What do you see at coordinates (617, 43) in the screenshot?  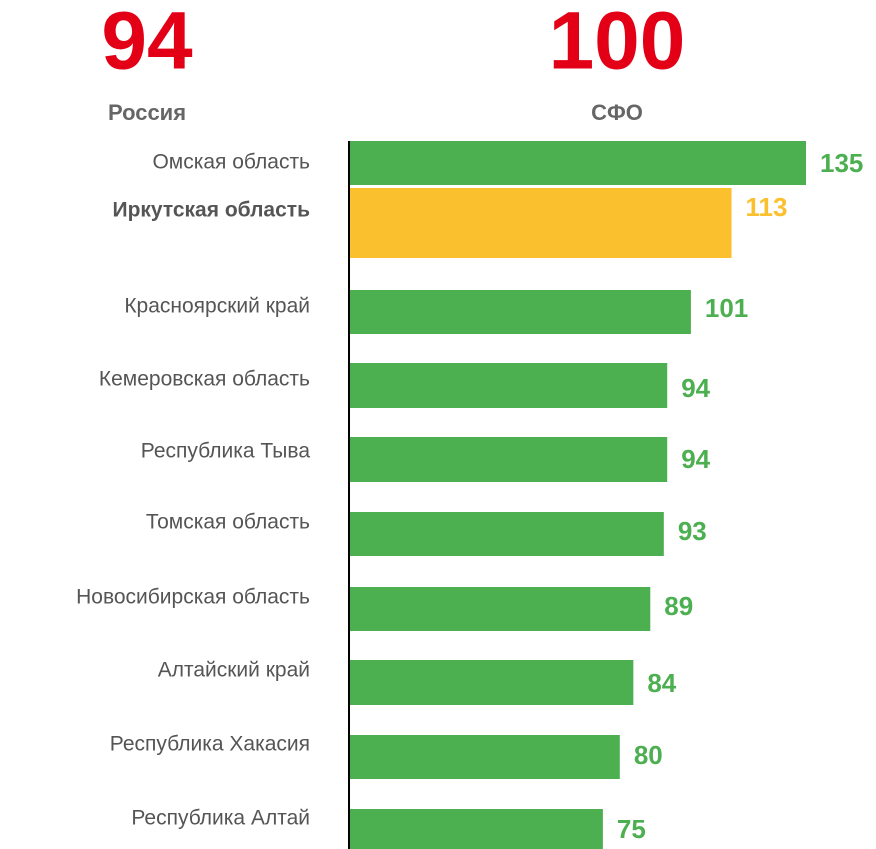 I see `summary-value: 100` at bounding box center [617, 43].